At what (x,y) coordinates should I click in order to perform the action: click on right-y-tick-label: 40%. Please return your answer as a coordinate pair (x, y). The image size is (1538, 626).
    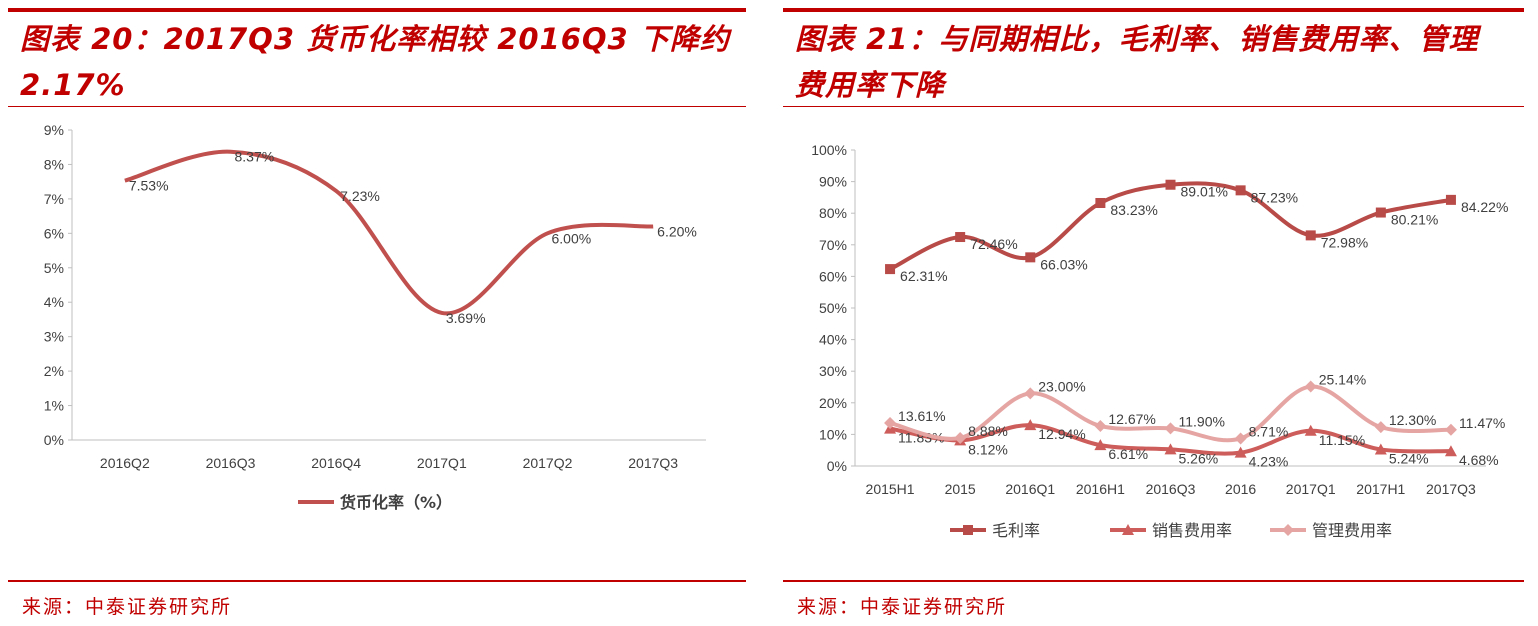
    Looking at the image, I should click on (833, 340).